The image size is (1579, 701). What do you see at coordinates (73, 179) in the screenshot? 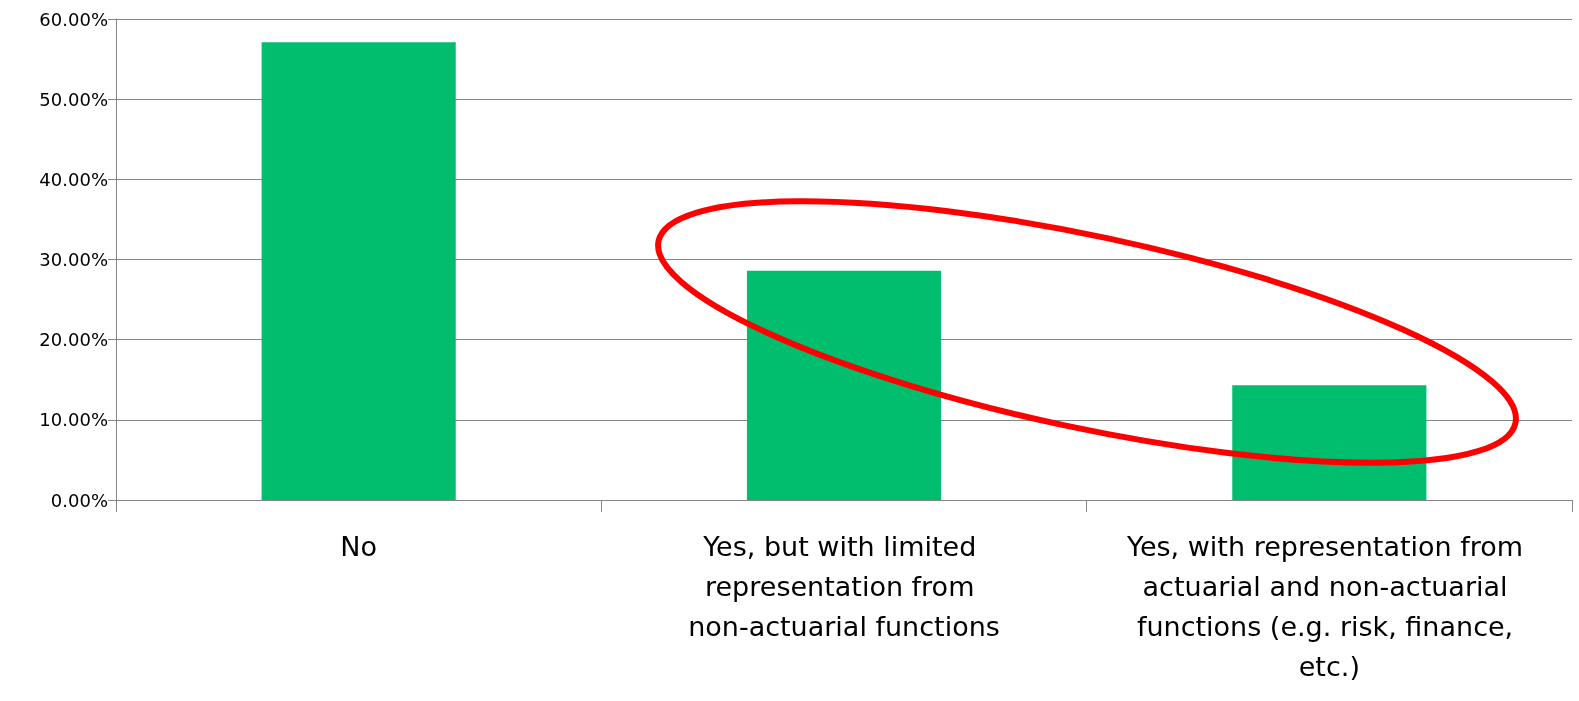
I see `y-tick-label: 40.00%` at bounding box center [73, 179].